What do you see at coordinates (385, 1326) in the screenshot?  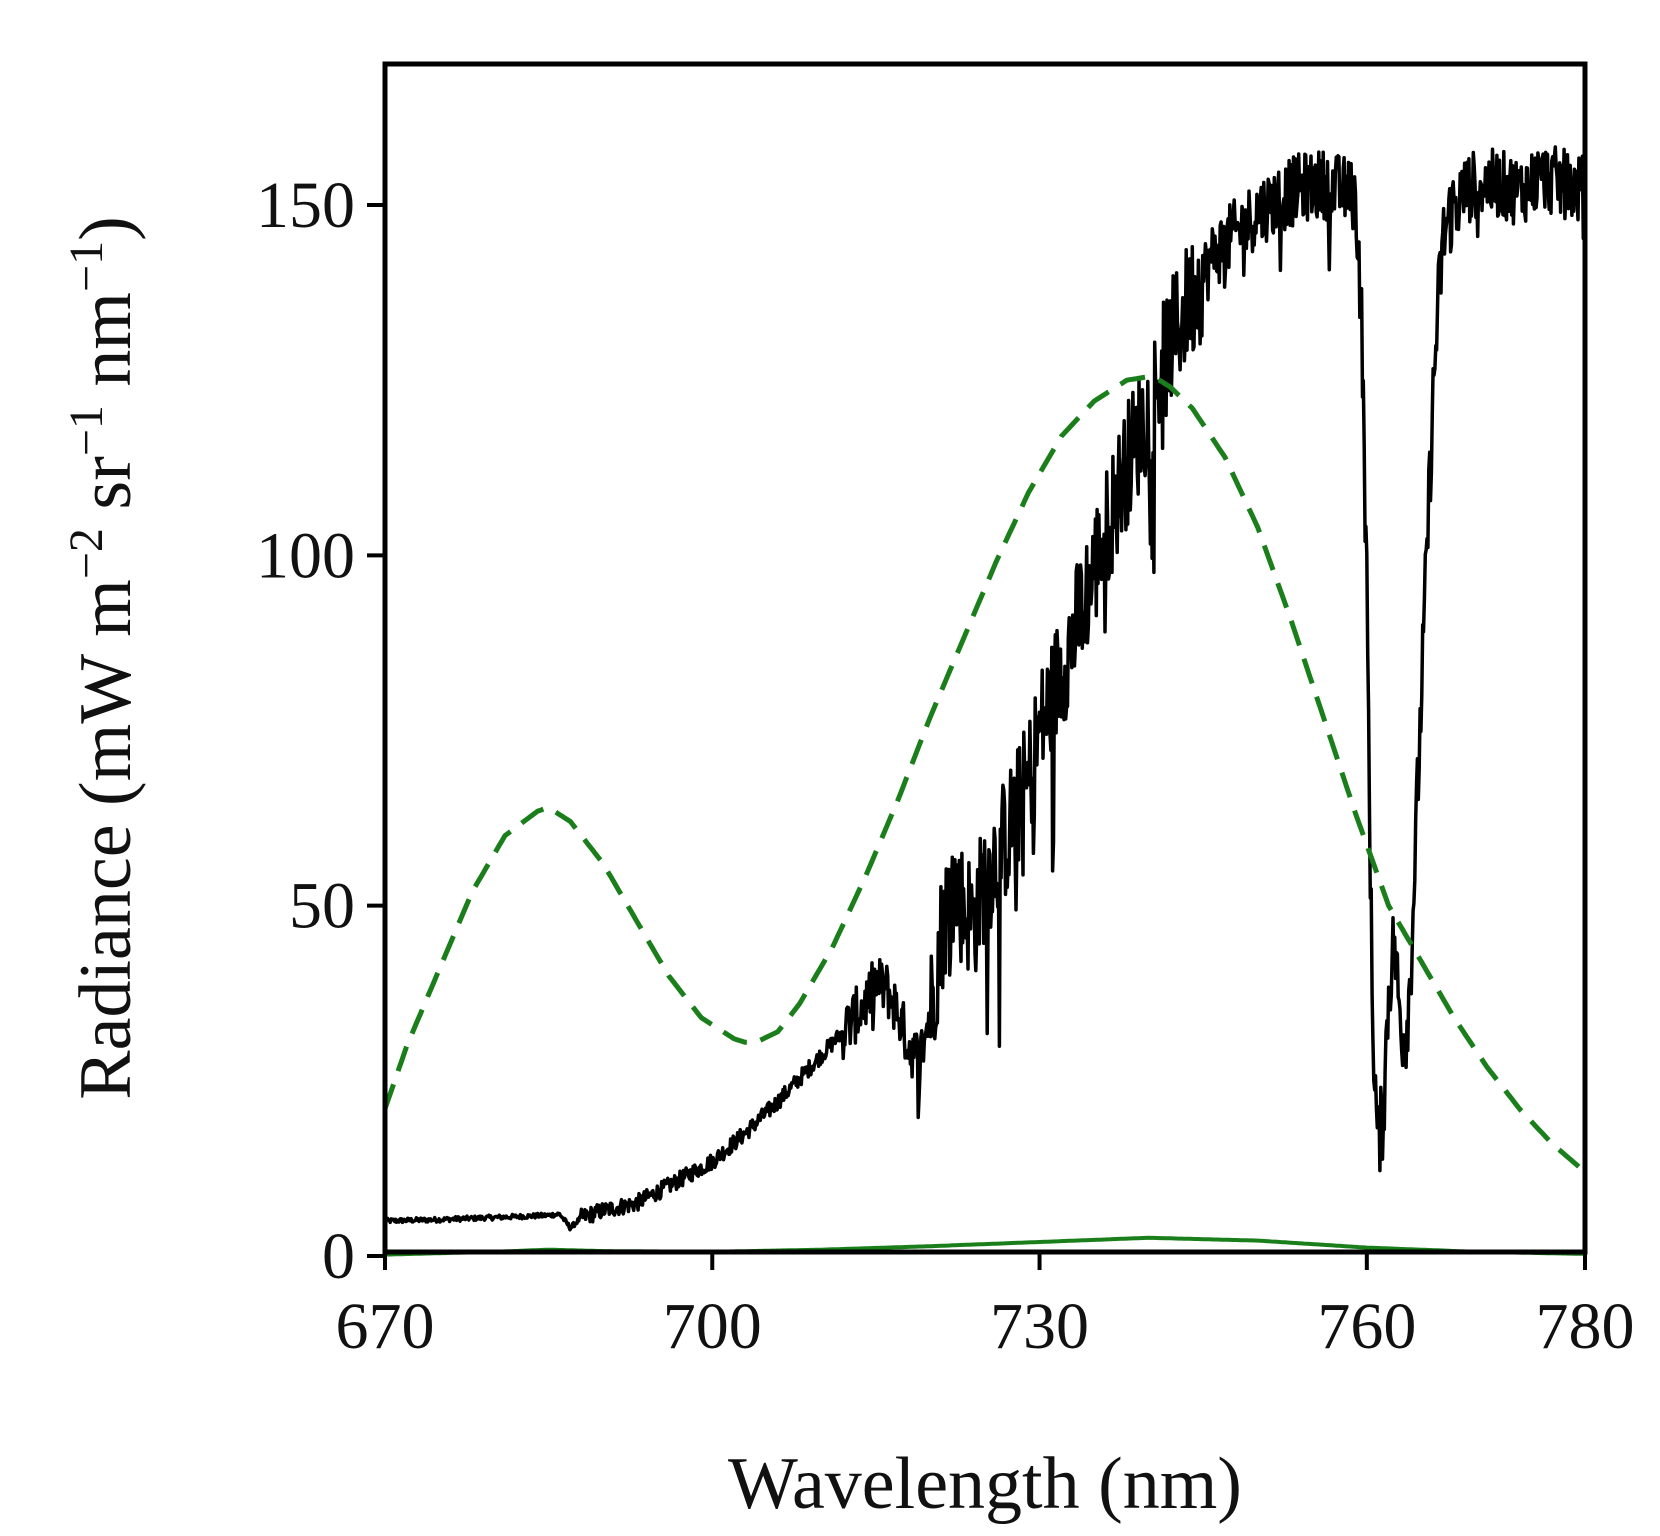 I see `x-tick-label-0: 670` at bounding box center [385, 1326].